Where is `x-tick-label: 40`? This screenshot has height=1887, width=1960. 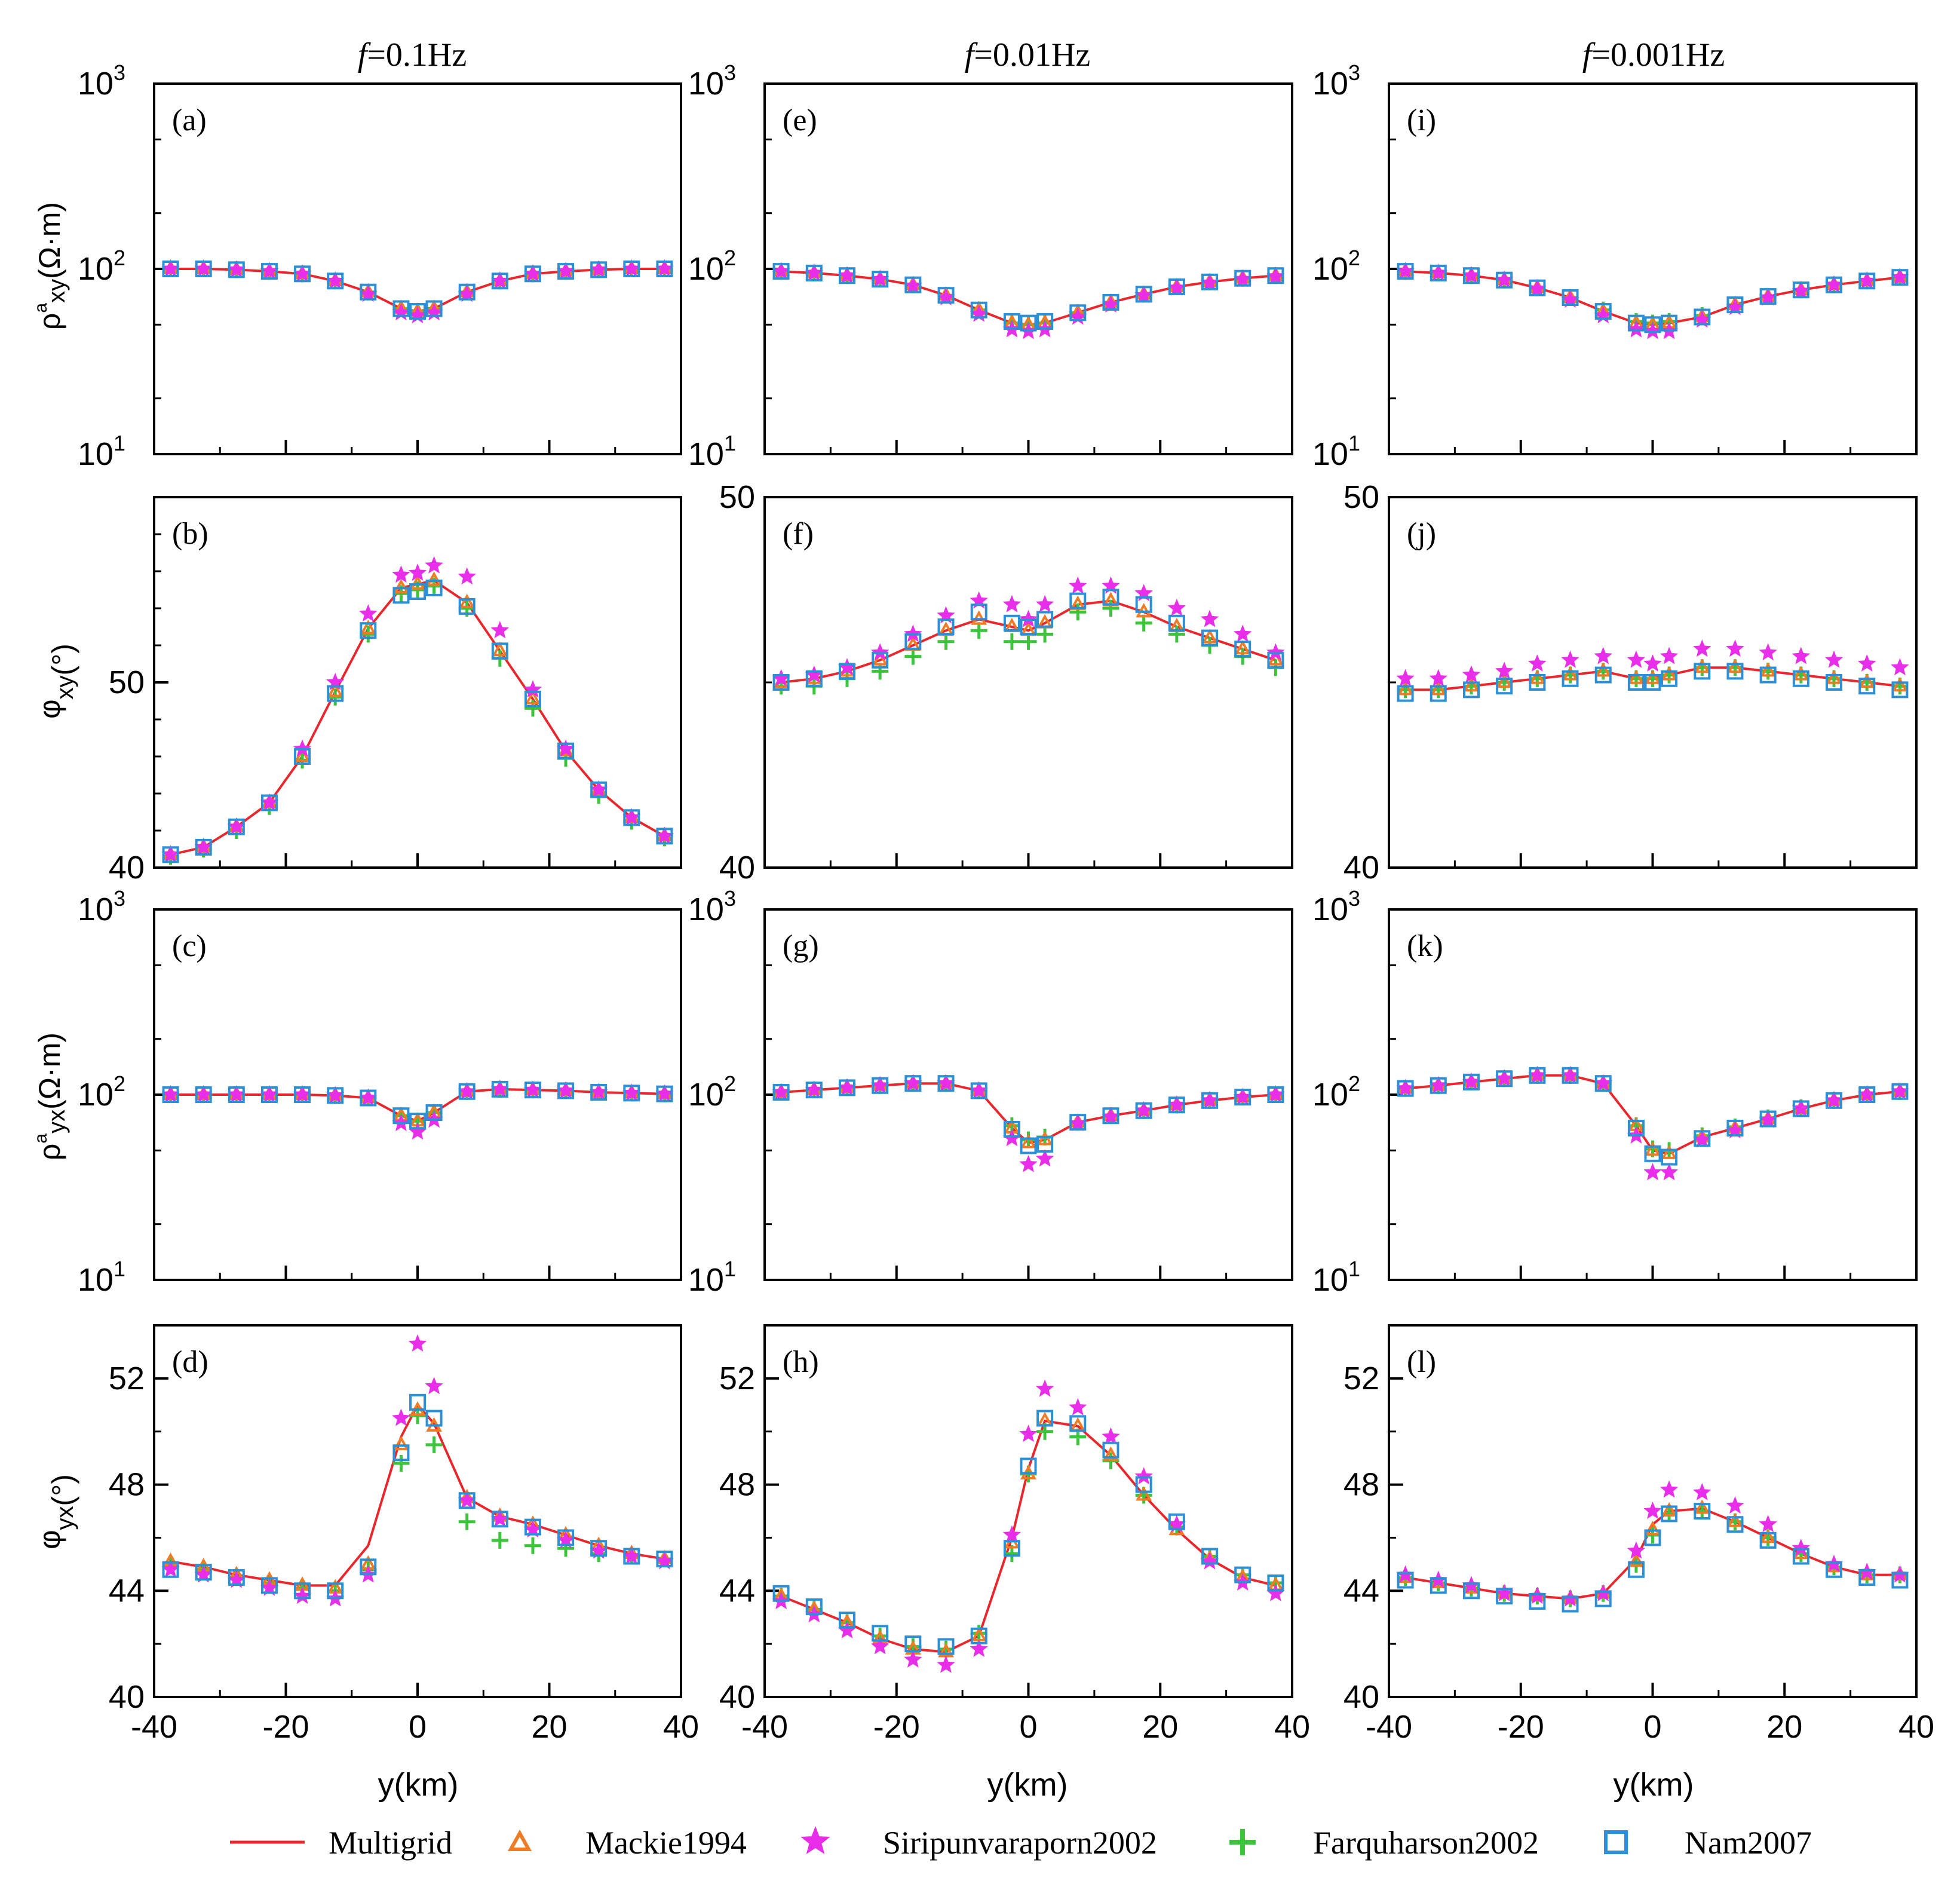
x-tick-label: 40 is located at coordinates (1916, 1727).